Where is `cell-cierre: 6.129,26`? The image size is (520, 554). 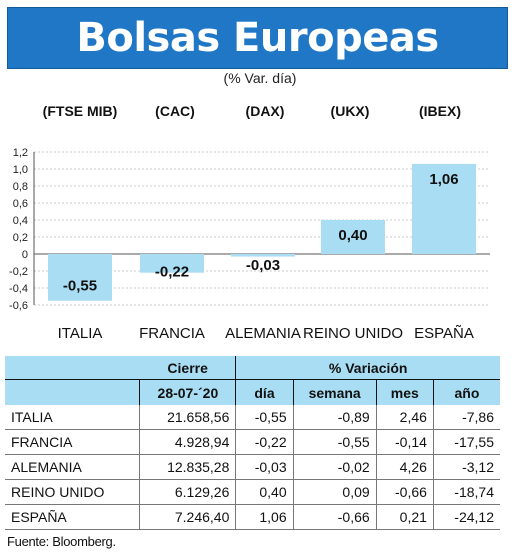 cell-cierre: 6.129,26 is located at coordinates (187, 492).